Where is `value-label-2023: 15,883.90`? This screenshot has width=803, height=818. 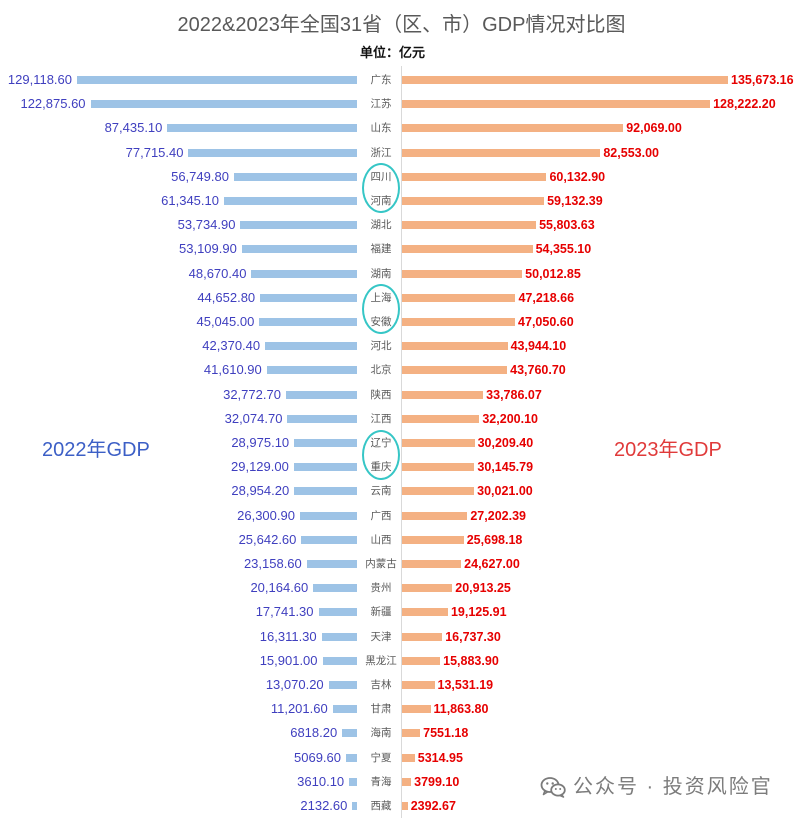
value-label-2023: 15,883.90 is located at coordinates (471, 660).